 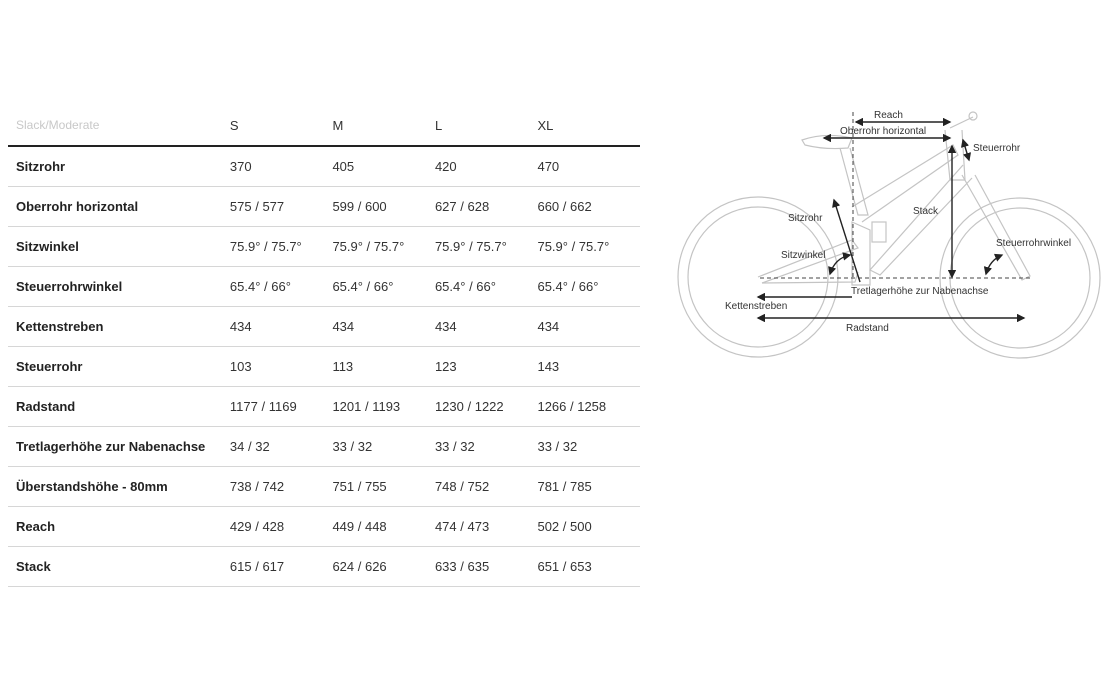 I want to click on table-row: Steuerrohr 103 113 123 143, so click(x=324, y=367).